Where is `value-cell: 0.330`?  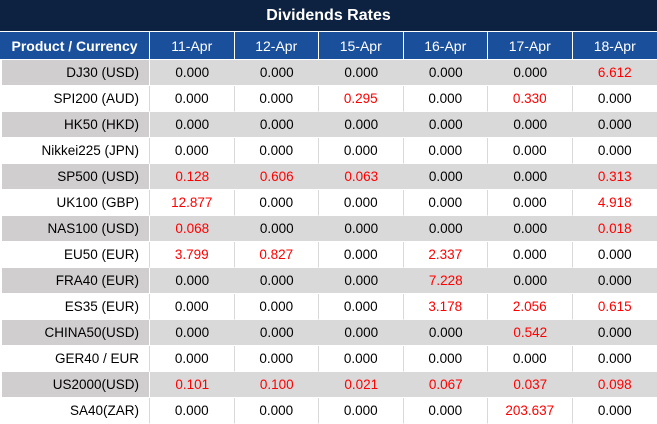 value-cell: 0.330 is located at coordinates (530, 99).